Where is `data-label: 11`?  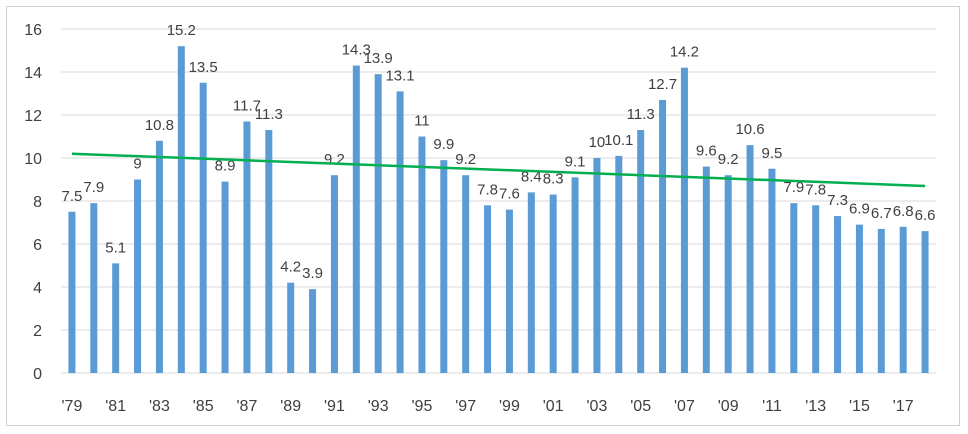
data-label: 11 is located at coordinates (422, 121).